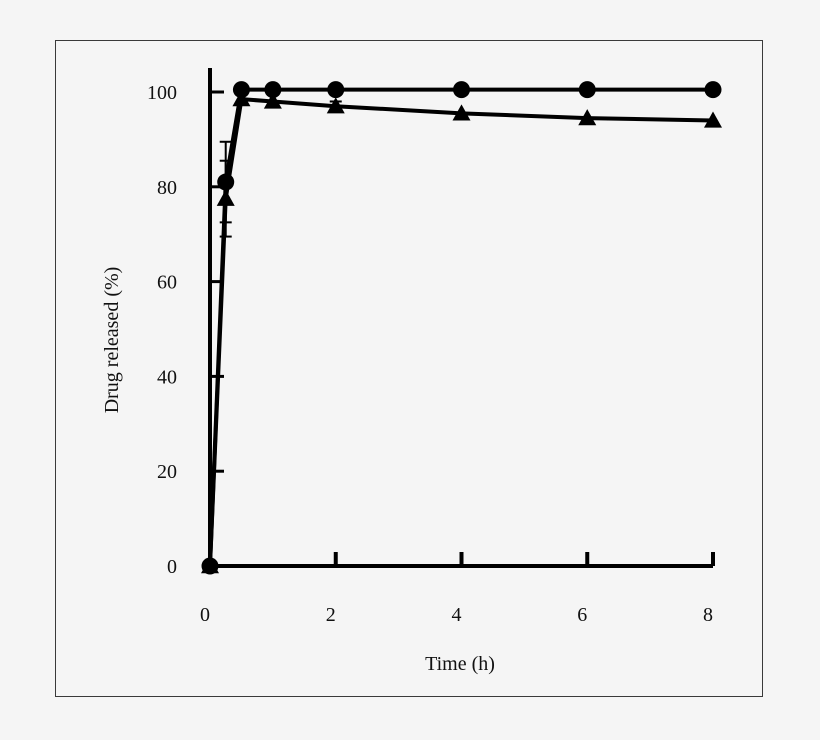 The image size is (820, 740). I want to click on x-tick-label: 2, so click(331, 615).